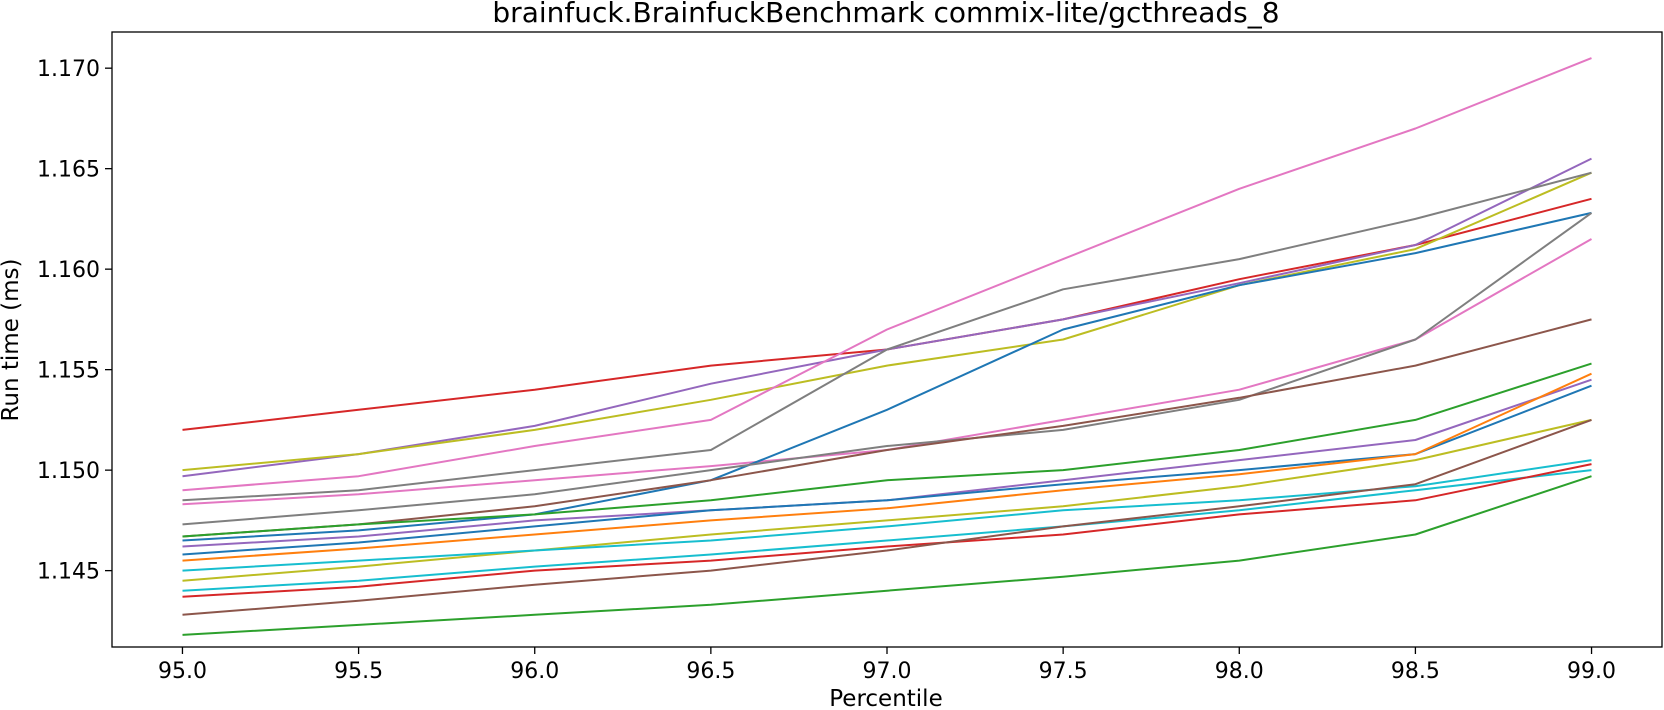 Image resolution: width=1664 pixels, height=710 pixels. I want to click on x-tick-label: 96.0, so click(534, 671).